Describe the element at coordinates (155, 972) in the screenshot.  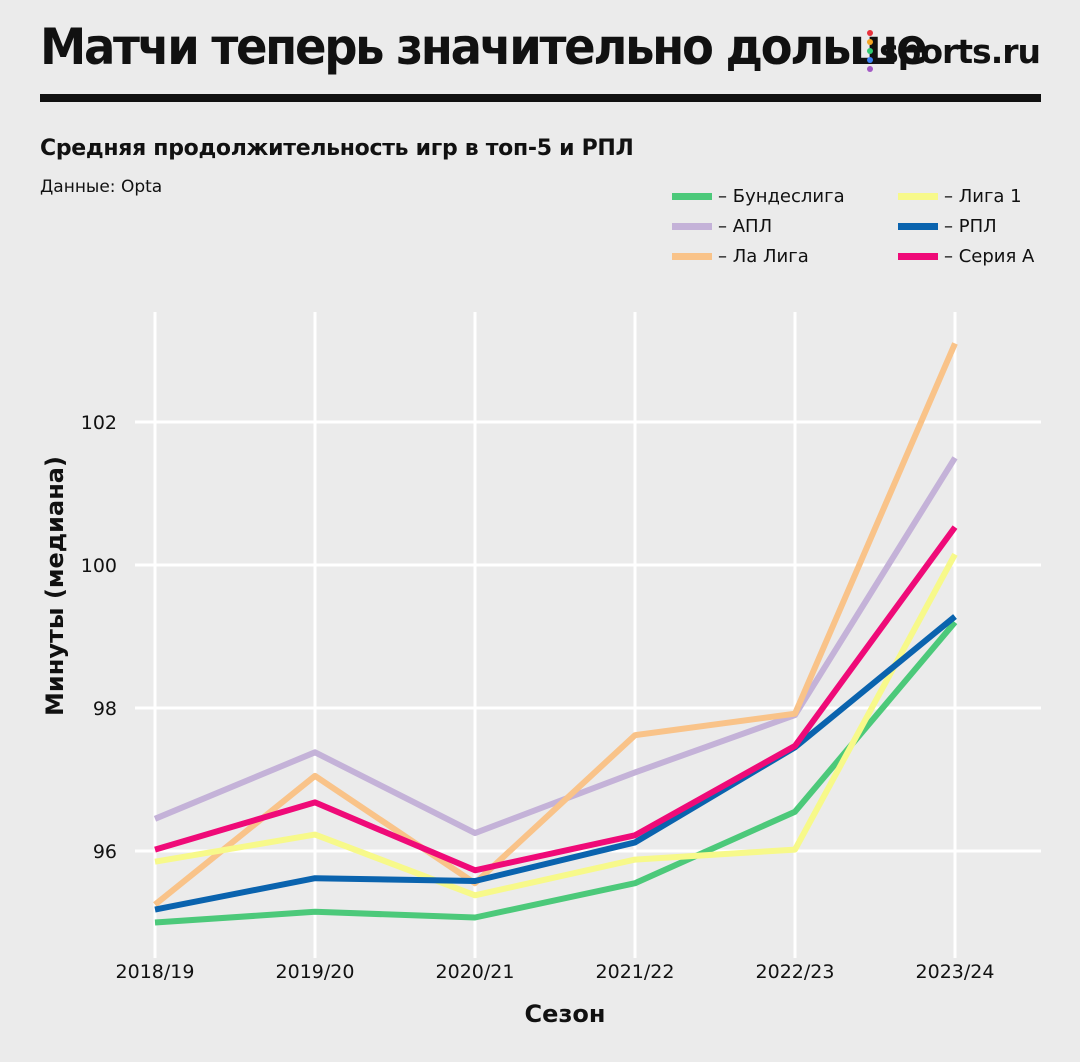
I see `x-tick-label: 2018/19` at that location.